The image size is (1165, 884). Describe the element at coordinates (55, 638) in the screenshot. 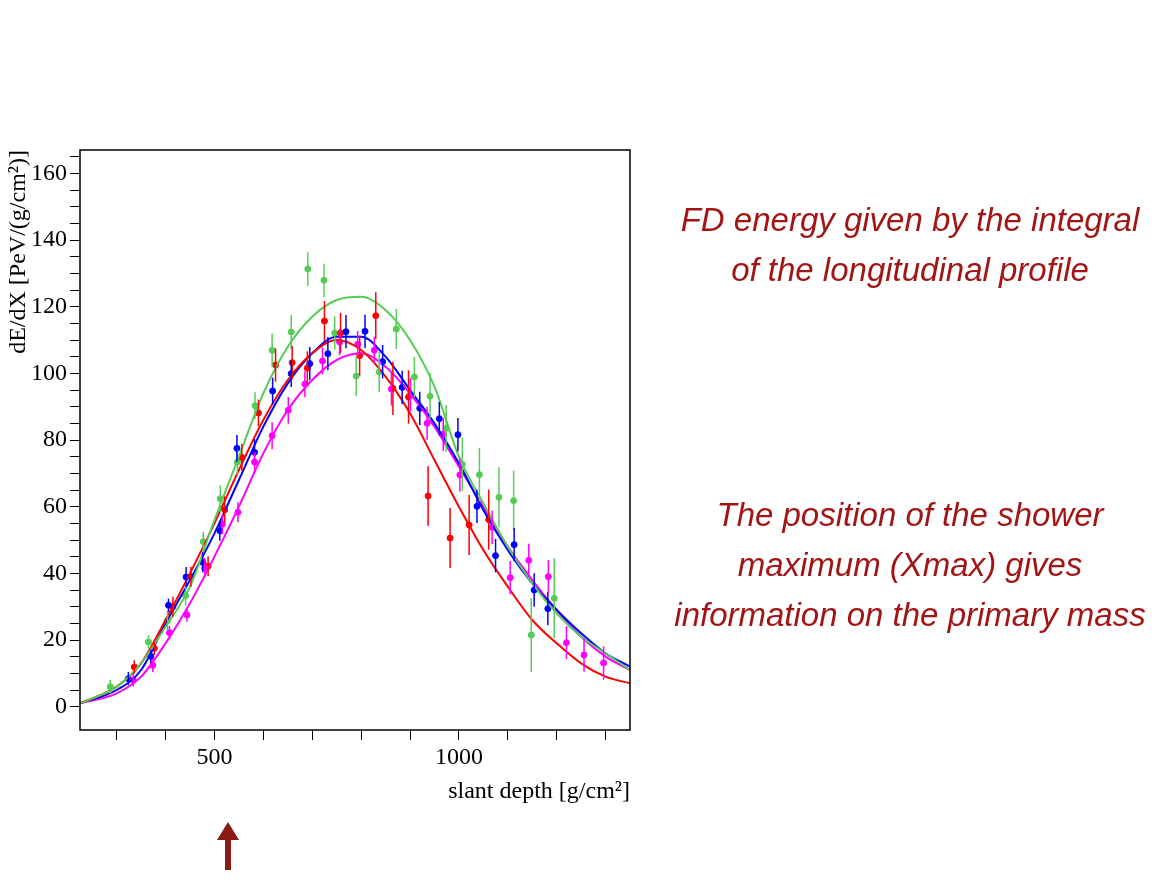

I see `y-tick-label: 20` at that location.